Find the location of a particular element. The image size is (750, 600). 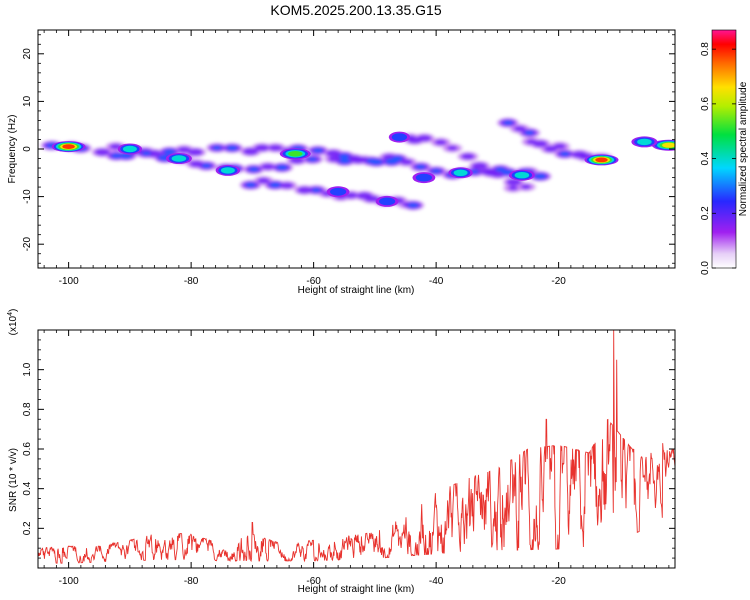

colorbar-tick-label: 0.4 is located at coordinates (705, 158).